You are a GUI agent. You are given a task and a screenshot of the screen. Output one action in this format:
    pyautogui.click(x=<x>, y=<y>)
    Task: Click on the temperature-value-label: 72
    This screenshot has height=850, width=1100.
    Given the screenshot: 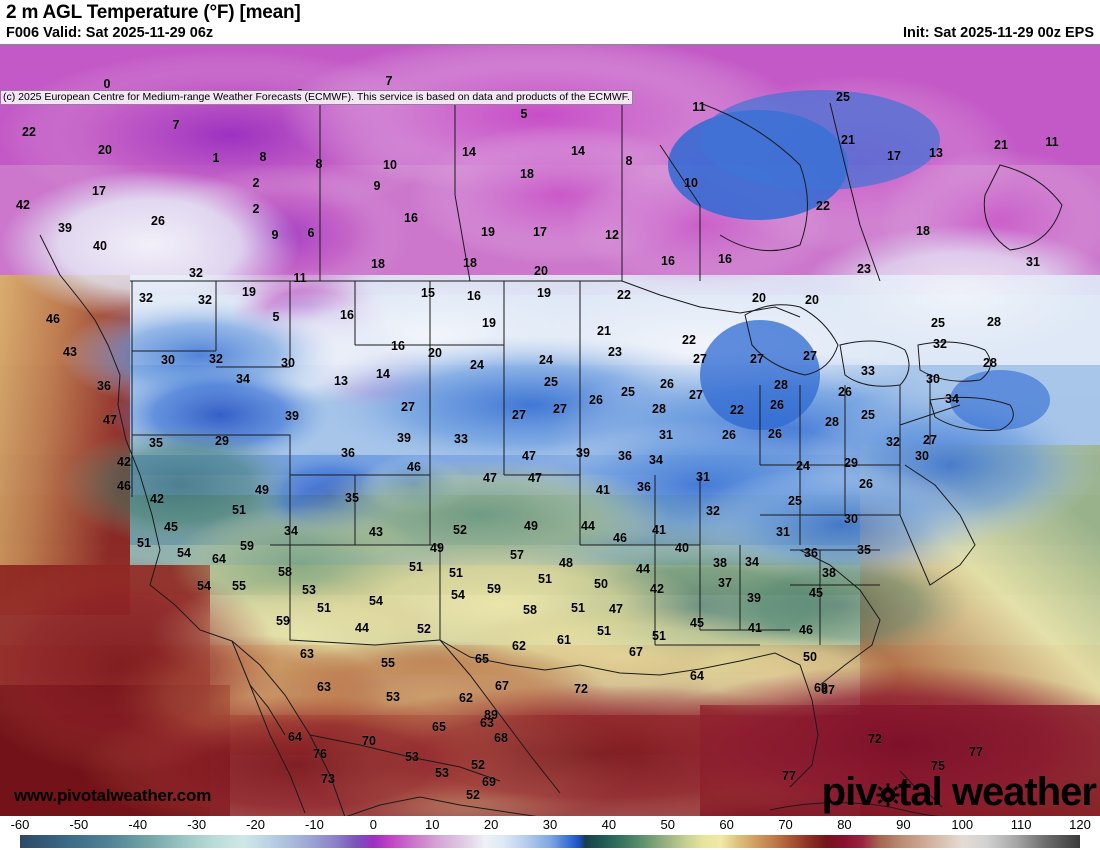 What is the action you would take?
    pyautogui.click(x=581, y=689)
    